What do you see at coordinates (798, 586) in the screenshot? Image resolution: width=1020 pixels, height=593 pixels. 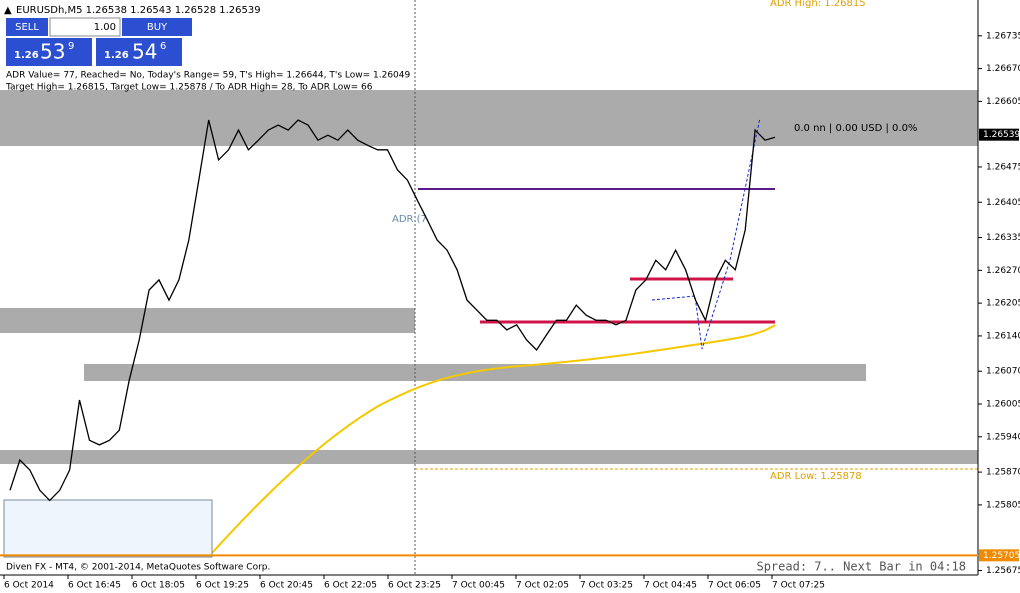 I see `x-tick-label: 7 Oct 07:25` at bounding box center [798, 586].